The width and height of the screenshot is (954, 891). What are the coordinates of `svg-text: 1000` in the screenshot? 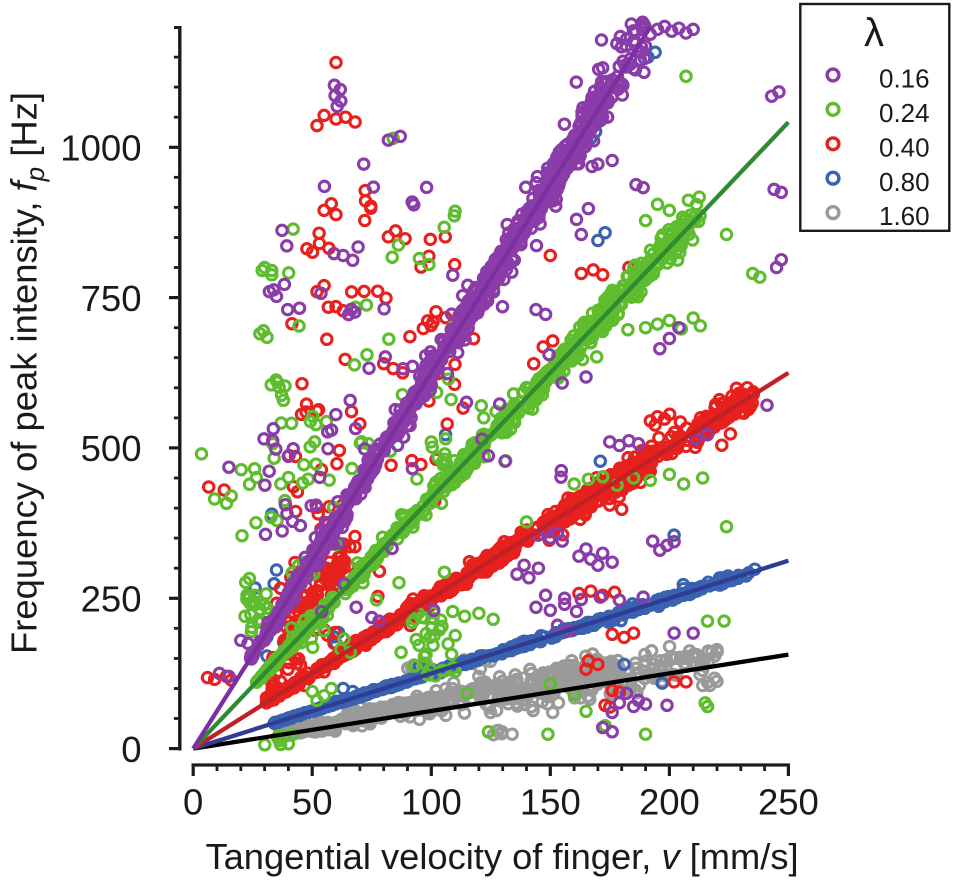 It's located at (100, 148).